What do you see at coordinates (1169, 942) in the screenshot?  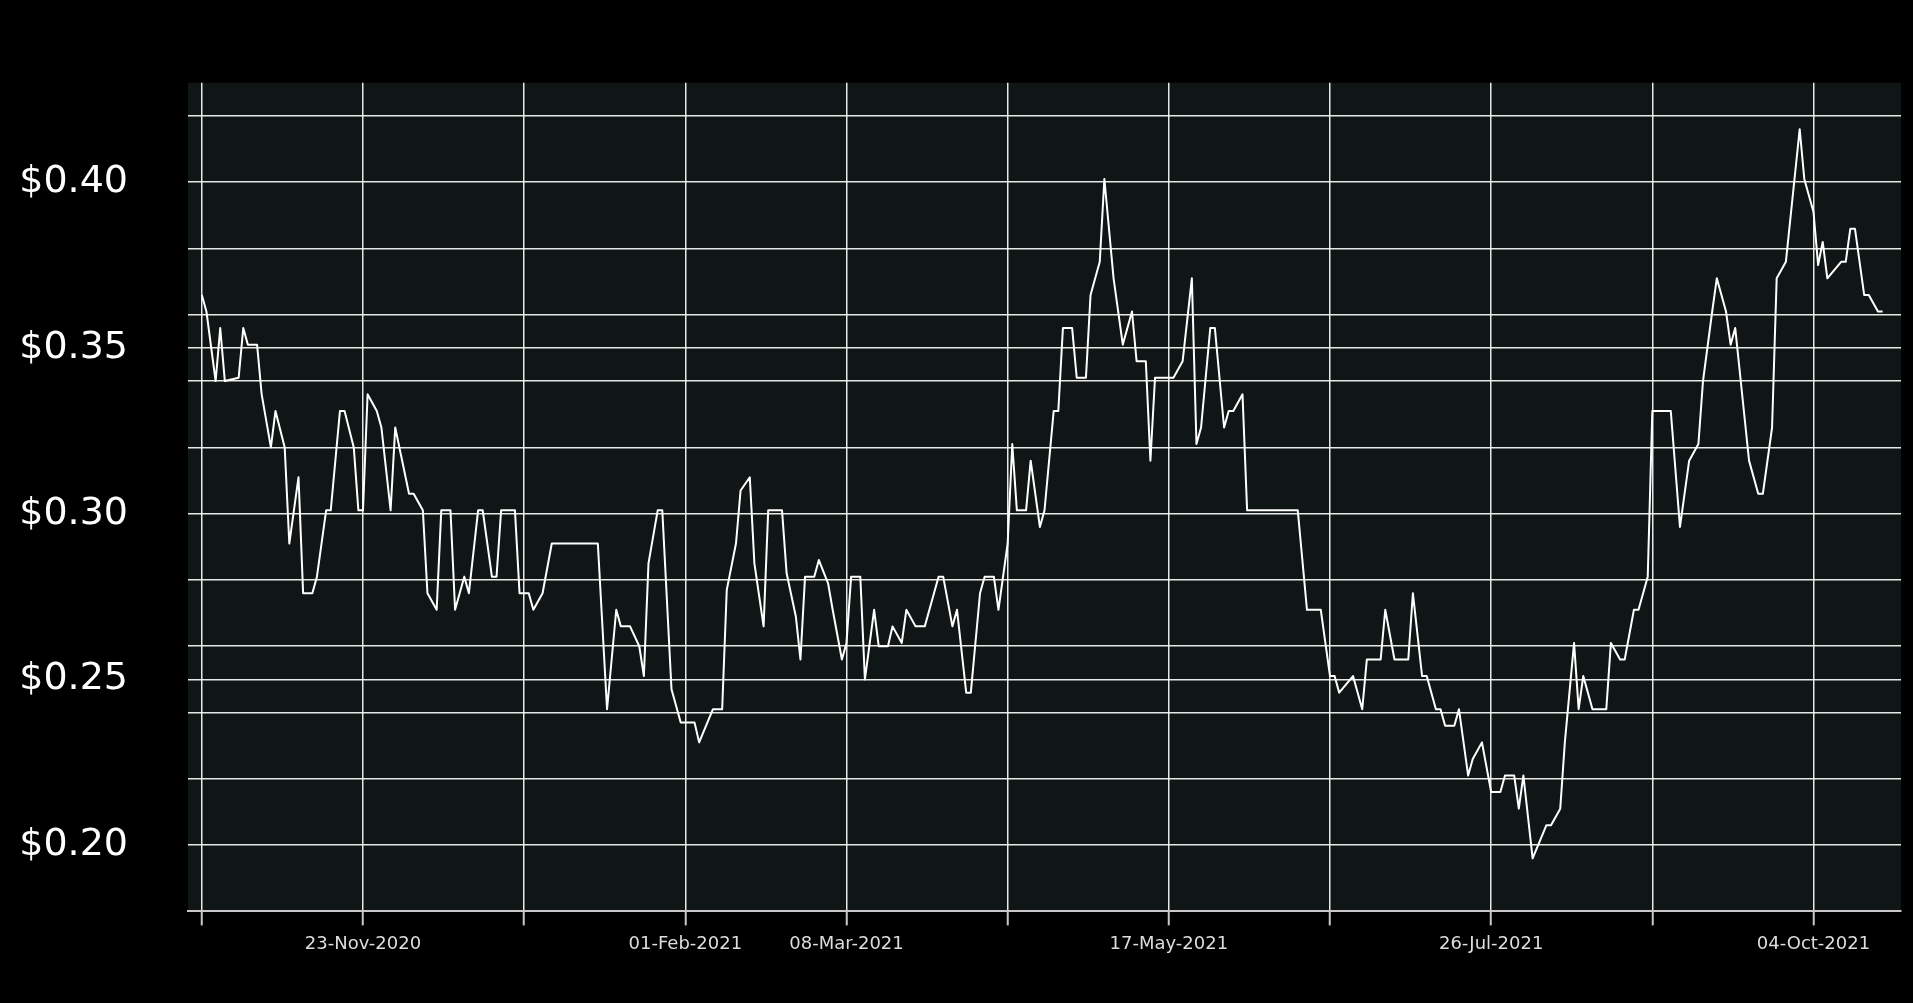 I see `x-tick-label: 17-May-2021` at bounding box center [1169, 942].